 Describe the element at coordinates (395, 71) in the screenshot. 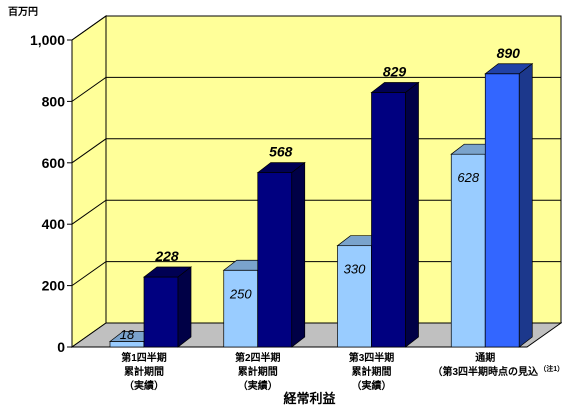

I see `data-label: 829` at that location.